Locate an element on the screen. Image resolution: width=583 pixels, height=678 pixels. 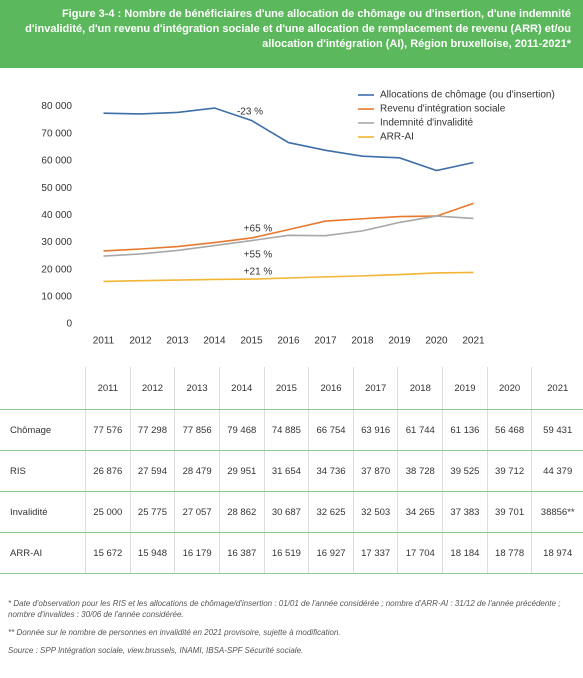
table-year: 2017 is located at coordinates (375, 388).